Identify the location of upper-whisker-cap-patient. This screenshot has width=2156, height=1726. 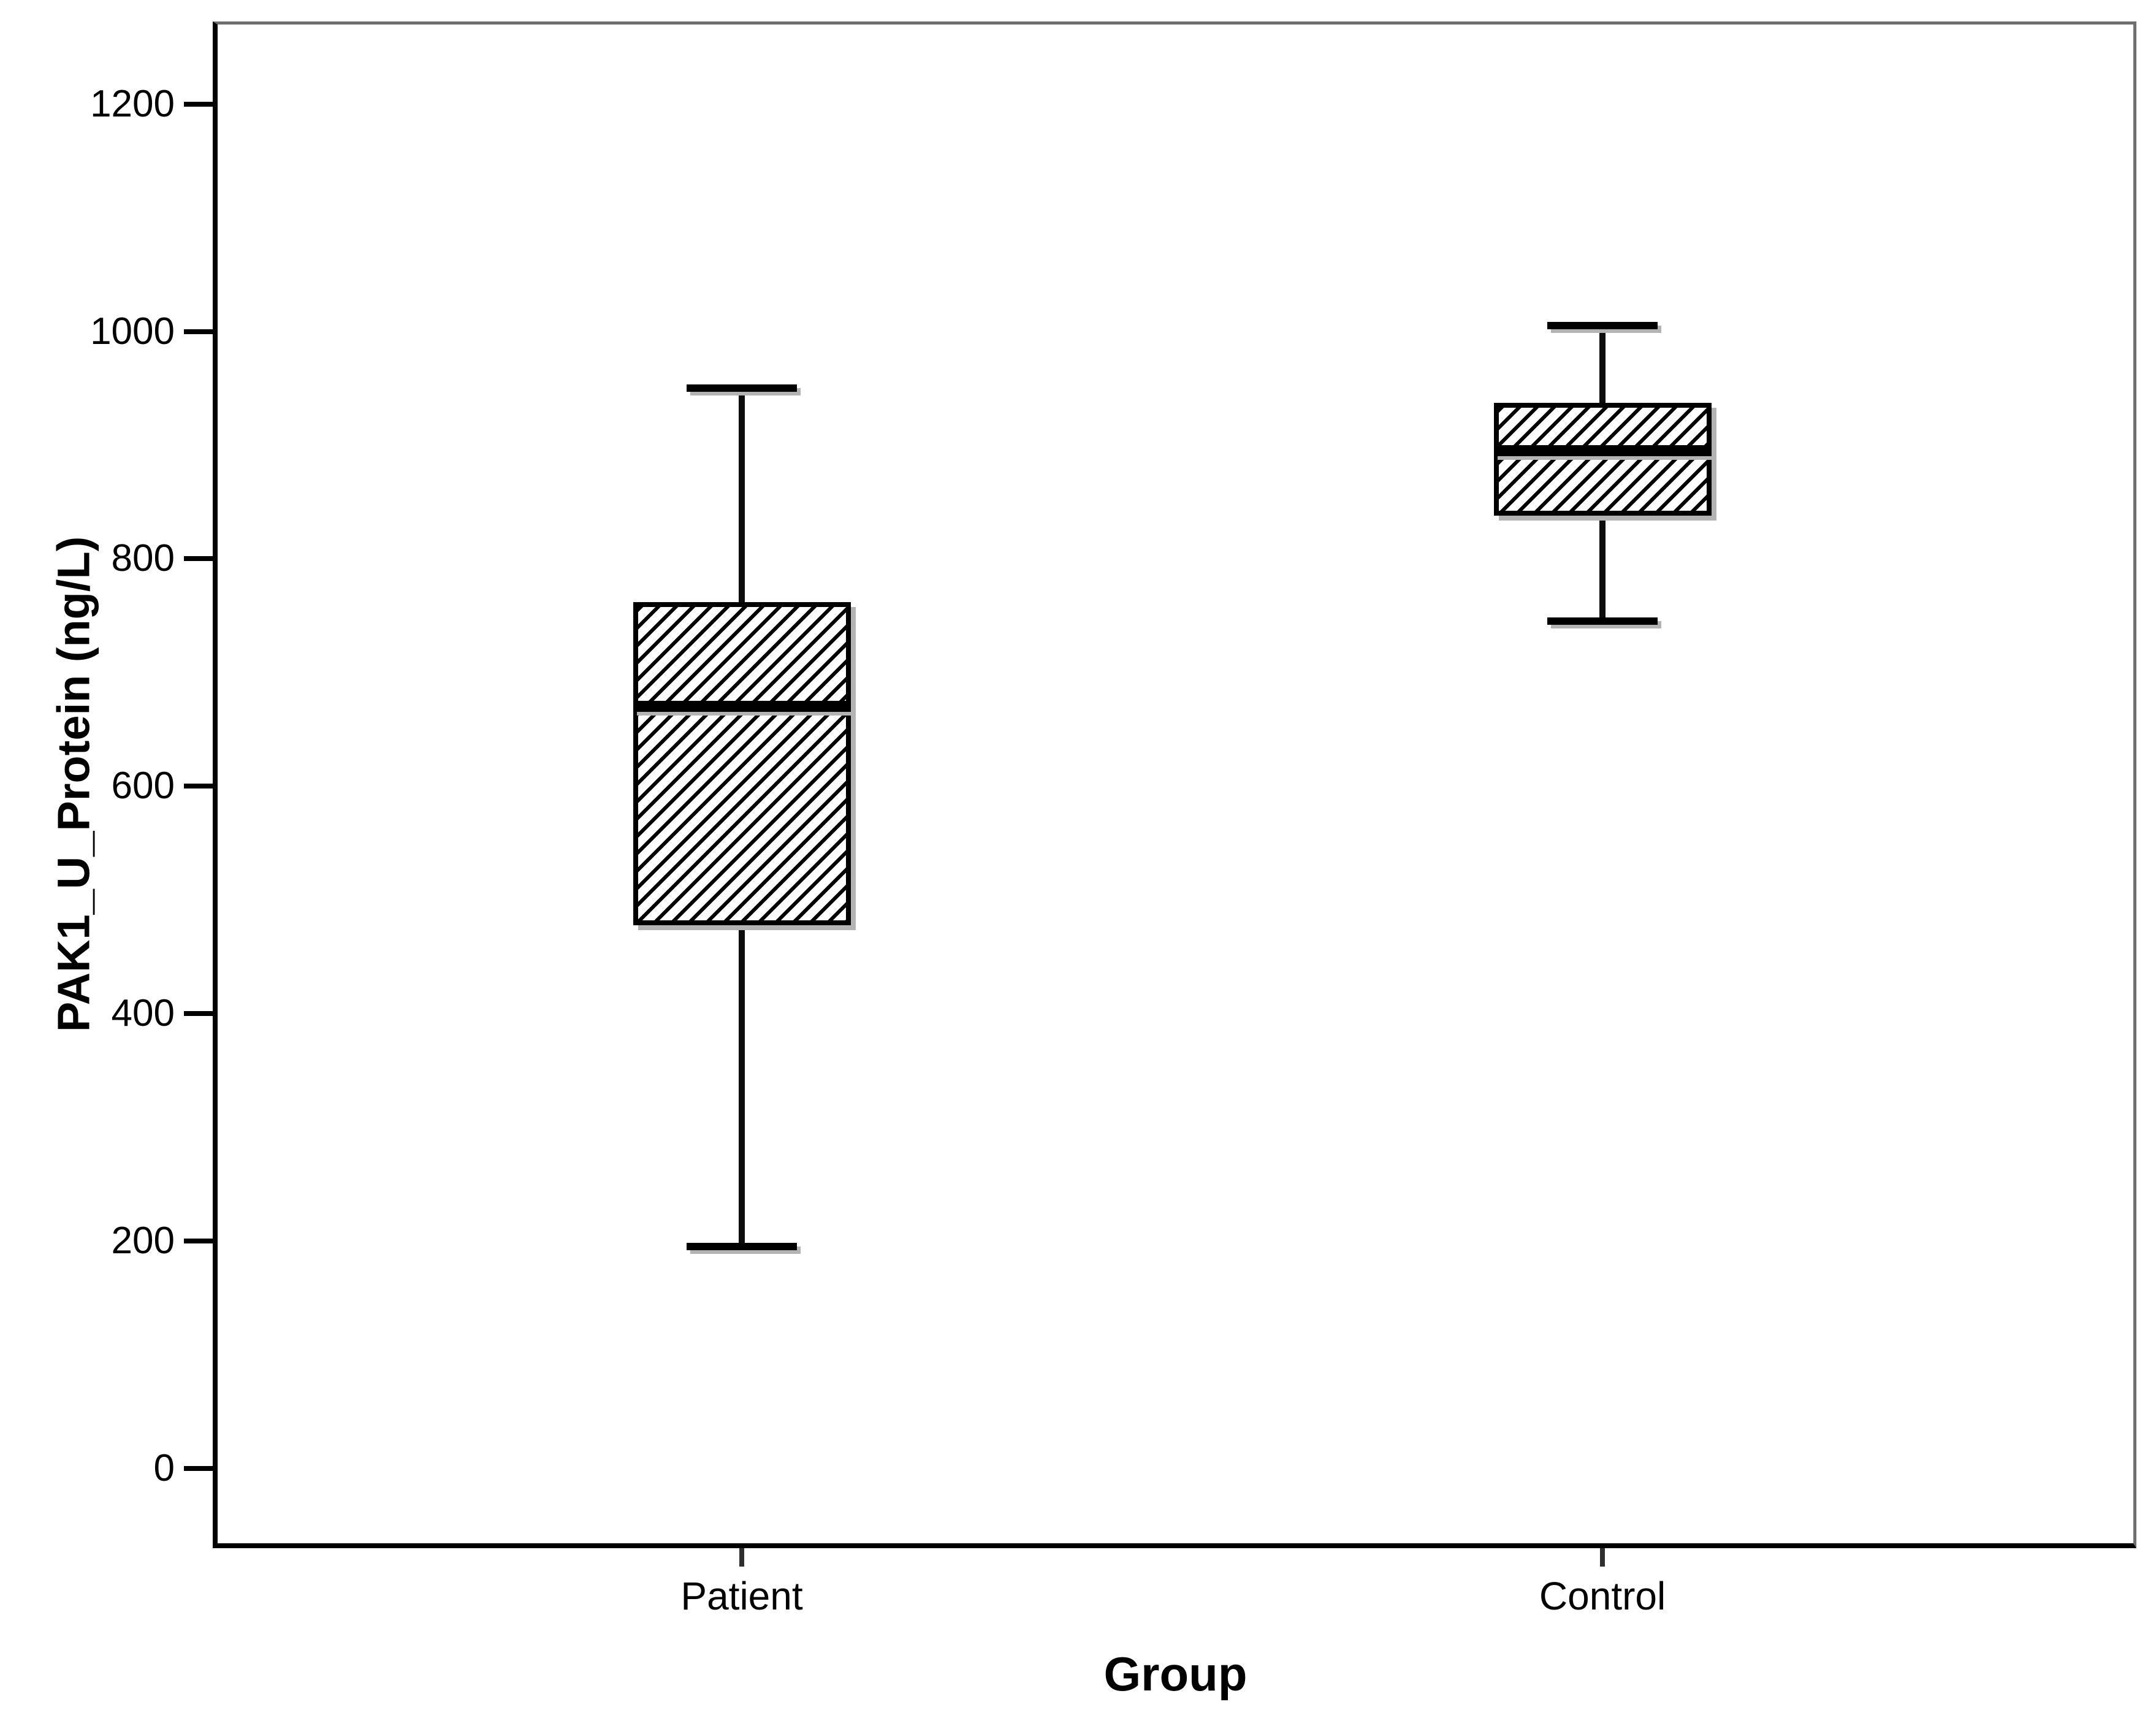
(742, 388).